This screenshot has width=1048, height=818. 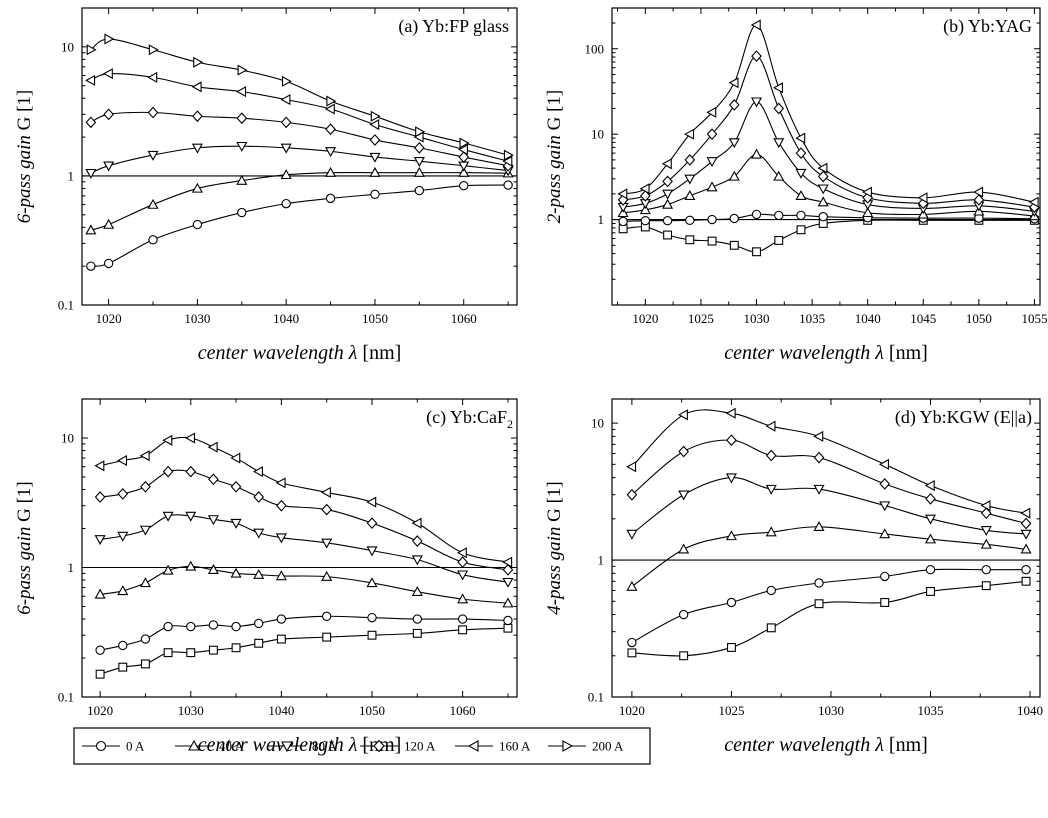 I want to click on legend-marker-circle, so click(x=101, y=746).